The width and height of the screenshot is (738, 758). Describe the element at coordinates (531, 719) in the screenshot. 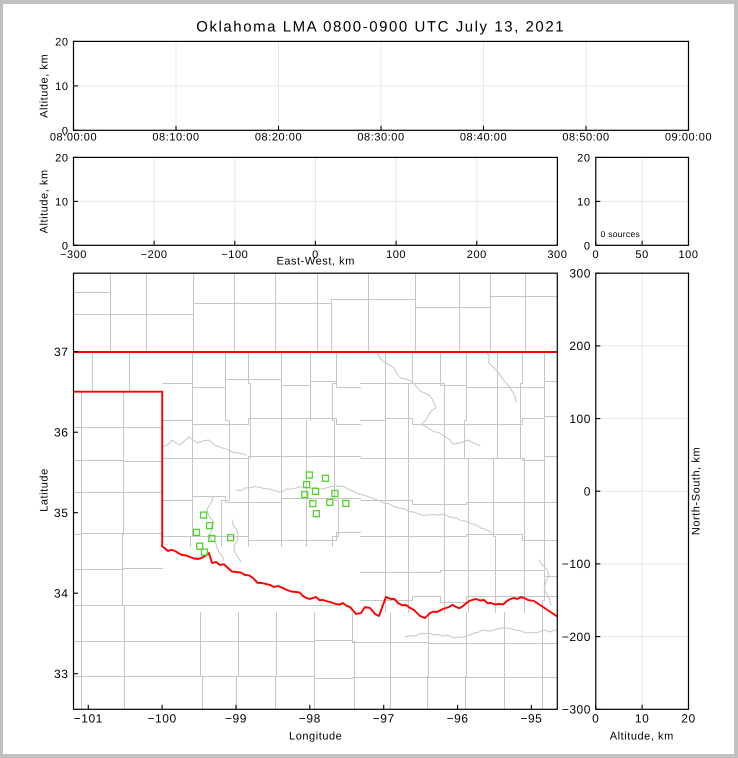

I see `svg-text: −95` at that location.